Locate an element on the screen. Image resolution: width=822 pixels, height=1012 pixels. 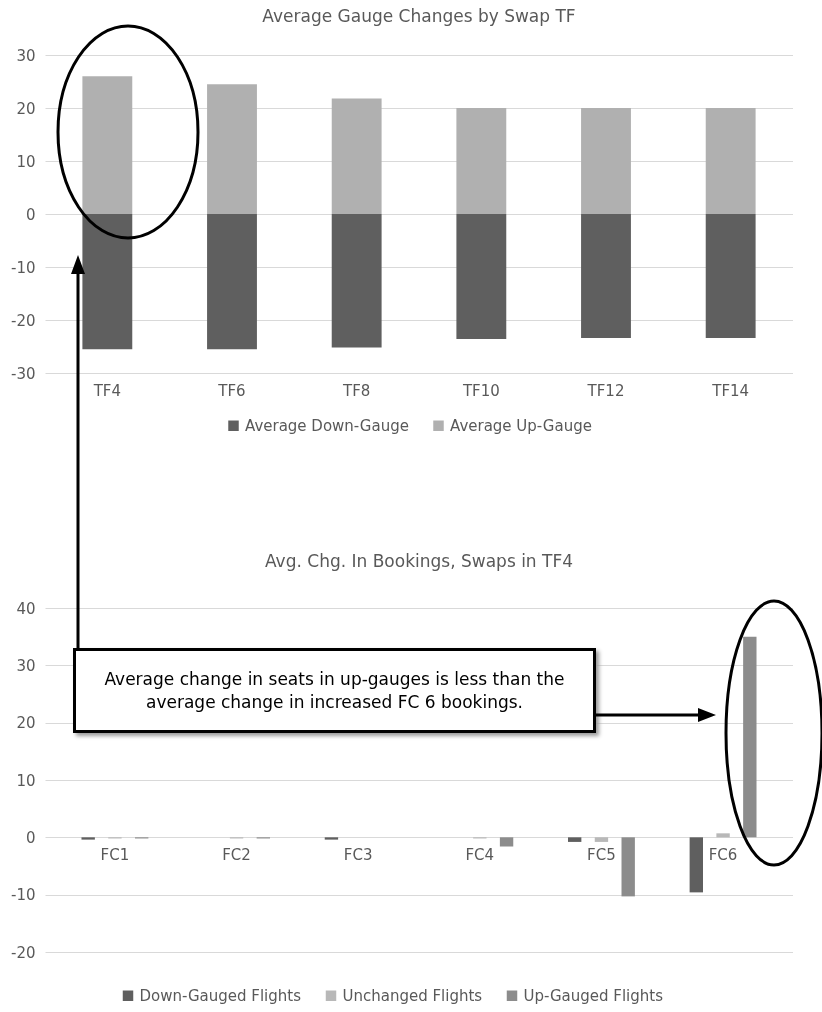
y-tick-label: 40 is located at coordinates (26, 608).